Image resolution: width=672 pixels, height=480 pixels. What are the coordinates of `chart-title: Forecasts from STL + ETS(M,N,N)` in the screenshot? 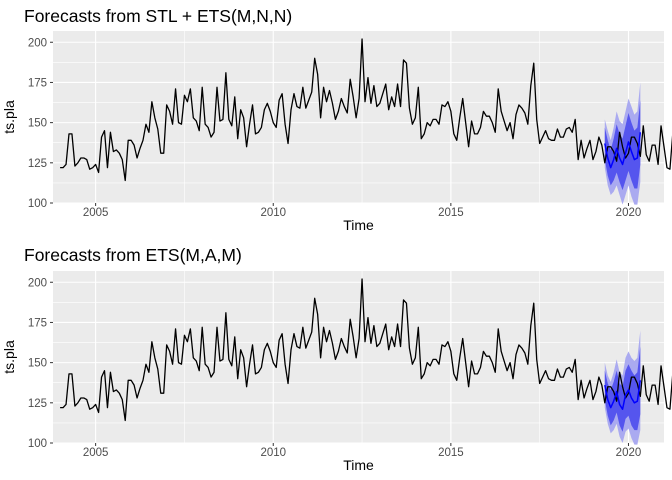 It's located at (158, 16).